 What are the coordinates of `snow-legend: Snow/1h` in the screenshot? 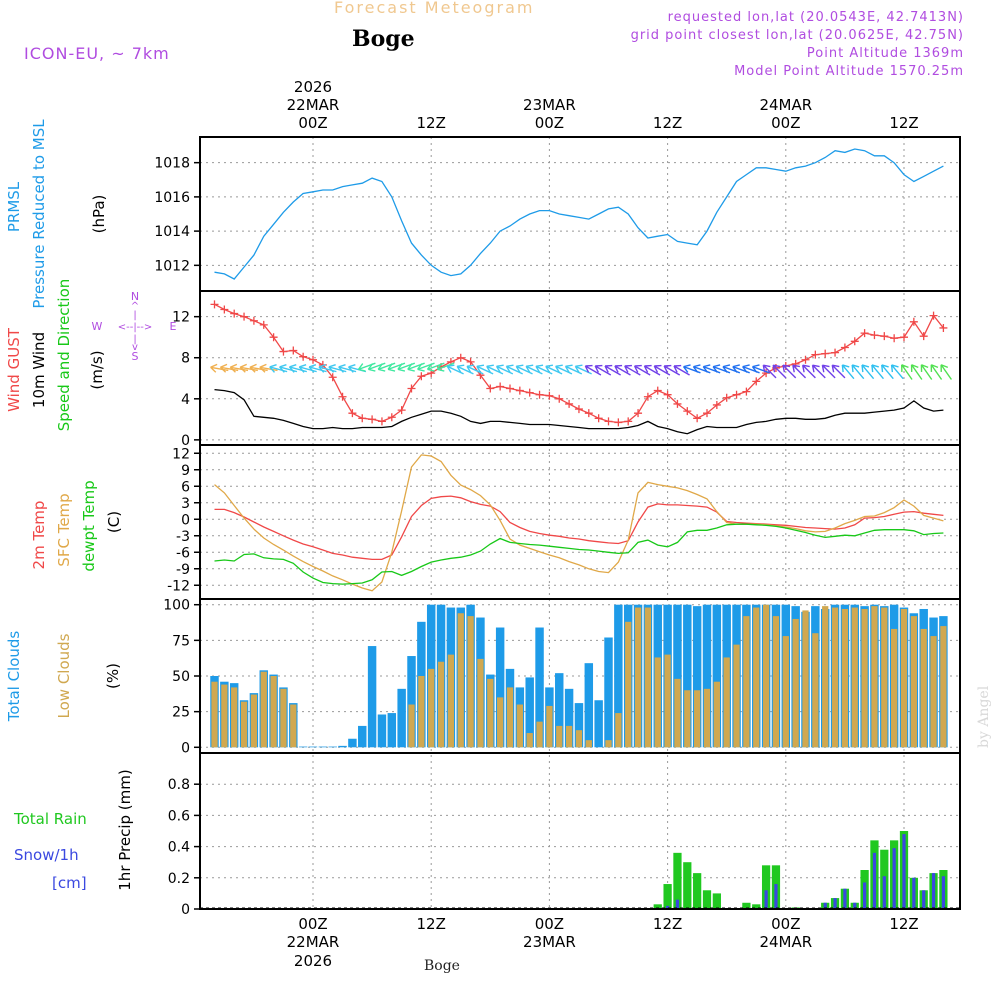 It's located at (46, 855).